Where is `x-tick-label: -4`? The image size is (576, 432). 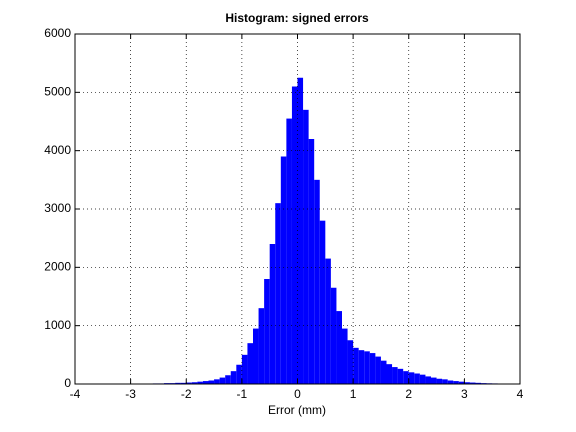
x-tick-label: -4 is located at coordinates (75, 394).